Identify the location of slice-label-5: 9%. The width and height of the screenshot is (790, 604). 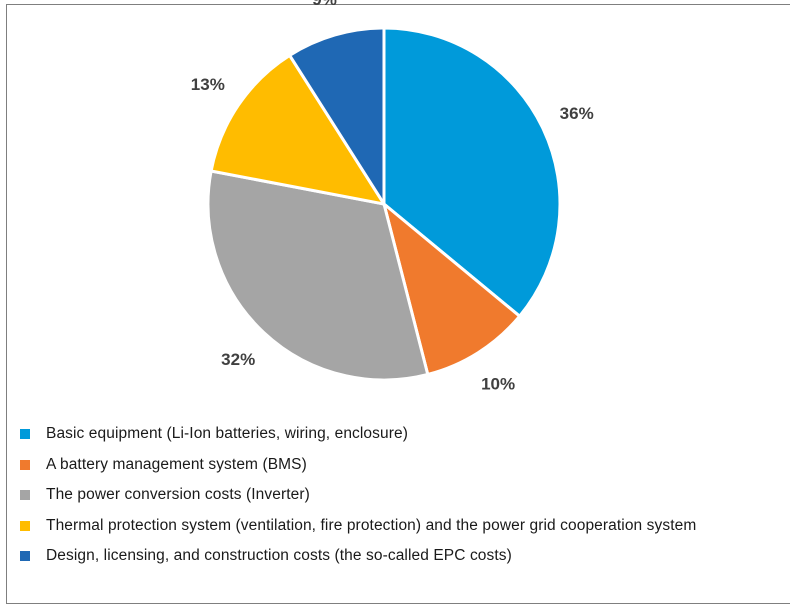
(324, 4).